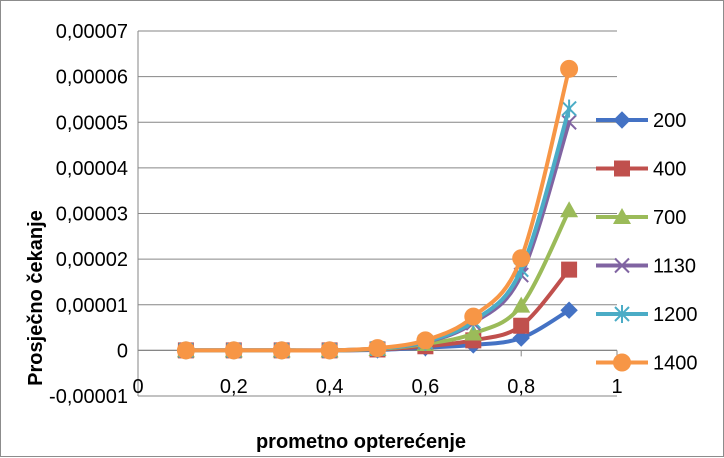 This screenshot has height=458, width=724. Describe the element at coordinates (641, 170) in the screenshot. I see `legend-item-400: 400` at that location.